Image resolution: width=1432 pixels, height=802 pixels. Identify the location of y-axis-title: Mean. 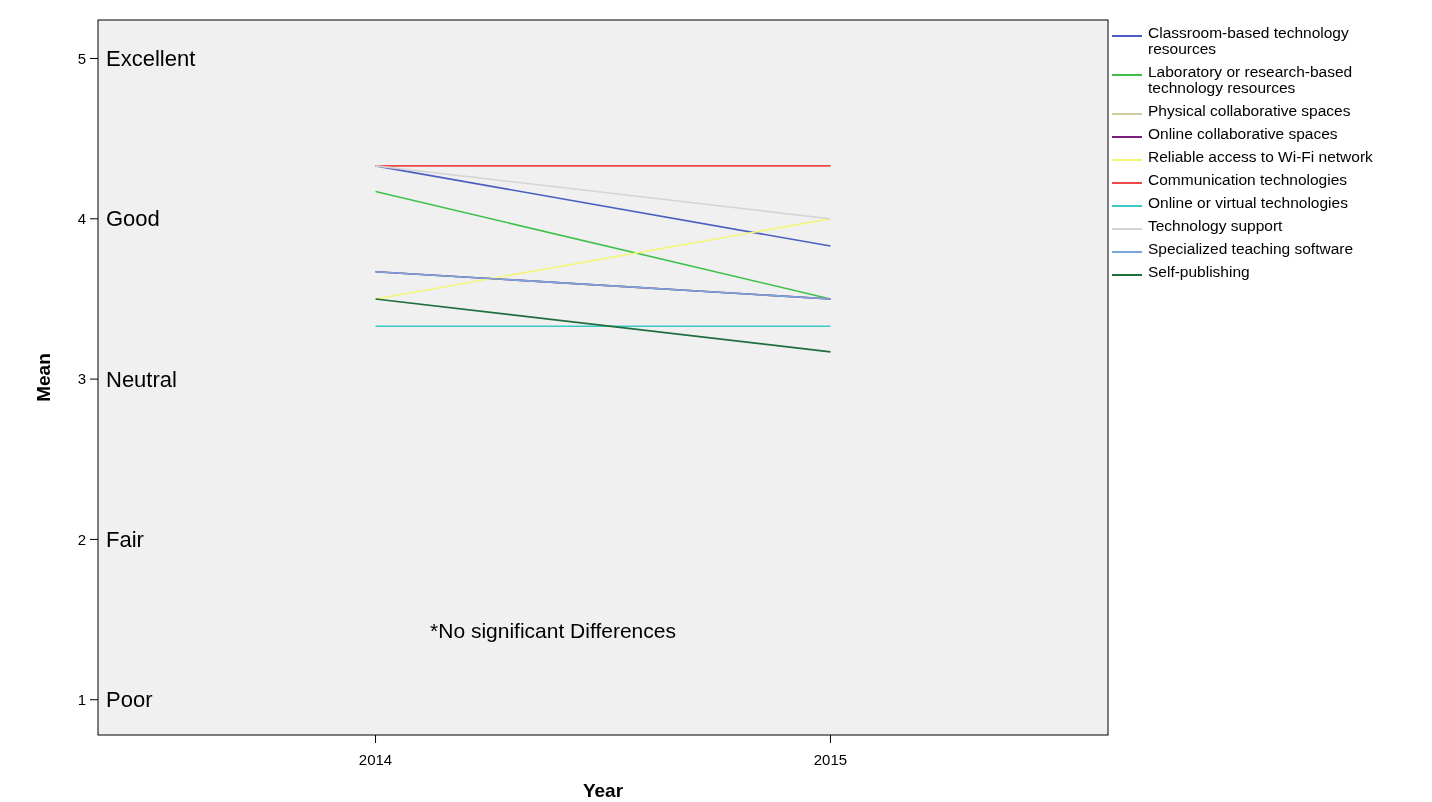
(43, 377).